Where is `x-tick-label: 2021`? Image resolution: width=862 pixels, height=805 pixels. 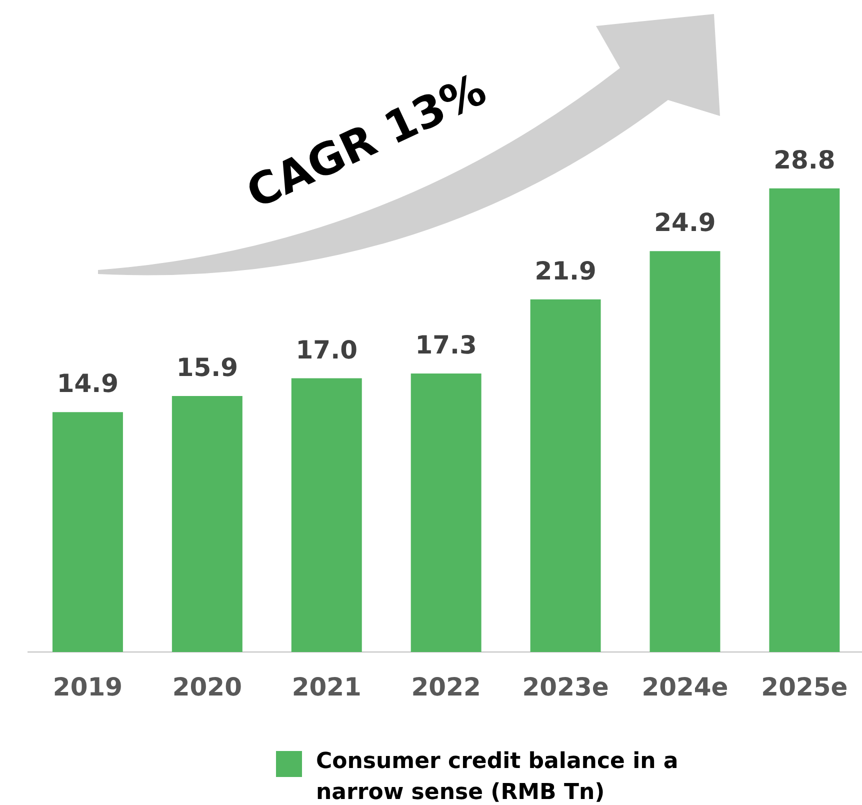 x-tick-label: 2021 is located at coordinates (327, 687).